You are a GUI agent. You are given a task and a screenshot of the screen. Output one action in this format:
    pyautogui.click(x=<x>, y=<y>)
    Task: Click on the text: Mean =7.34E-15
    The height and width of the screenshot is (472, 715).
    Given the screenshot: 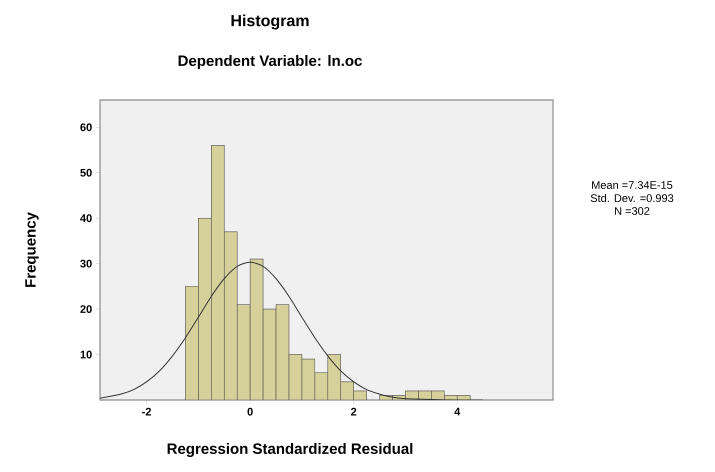 What is the action you would take?
    pyautogui.click(x=632, y=185)
    